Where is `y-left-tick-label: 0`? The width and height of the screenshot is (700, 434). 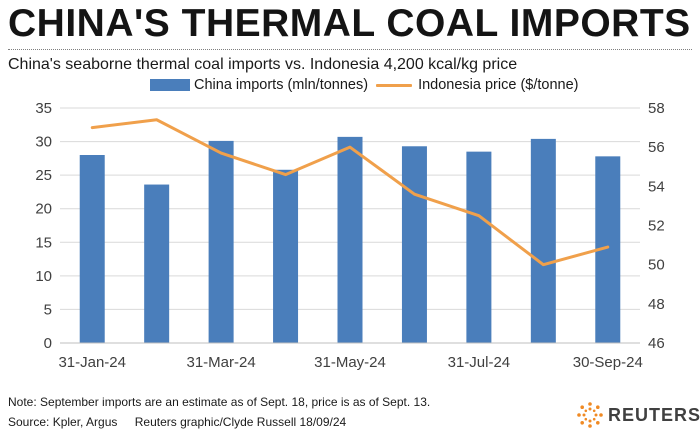 y-left-tick-label: 0 is located at coordinates (48, 343).